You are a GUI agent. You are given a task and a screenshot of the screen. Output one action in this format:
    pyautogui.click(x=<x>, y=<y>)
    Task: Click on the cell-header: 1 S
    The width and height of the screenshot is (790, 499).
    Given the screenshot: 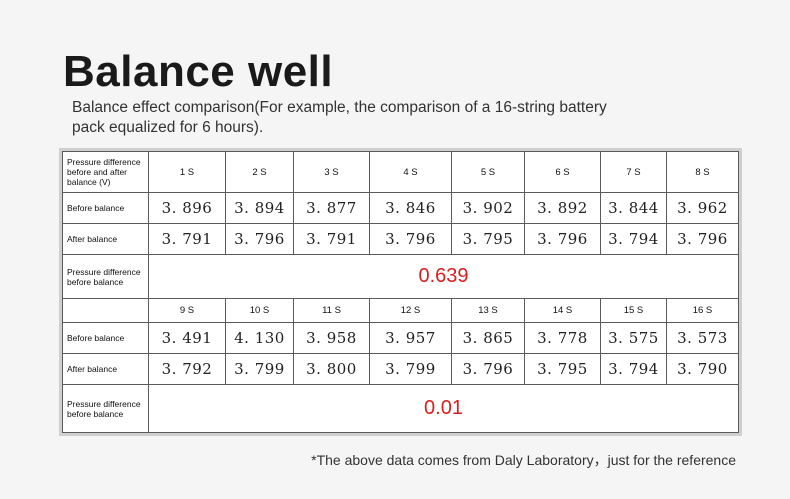 What is the action you would take?
    pyautogui.click(x=187, y=172)
    